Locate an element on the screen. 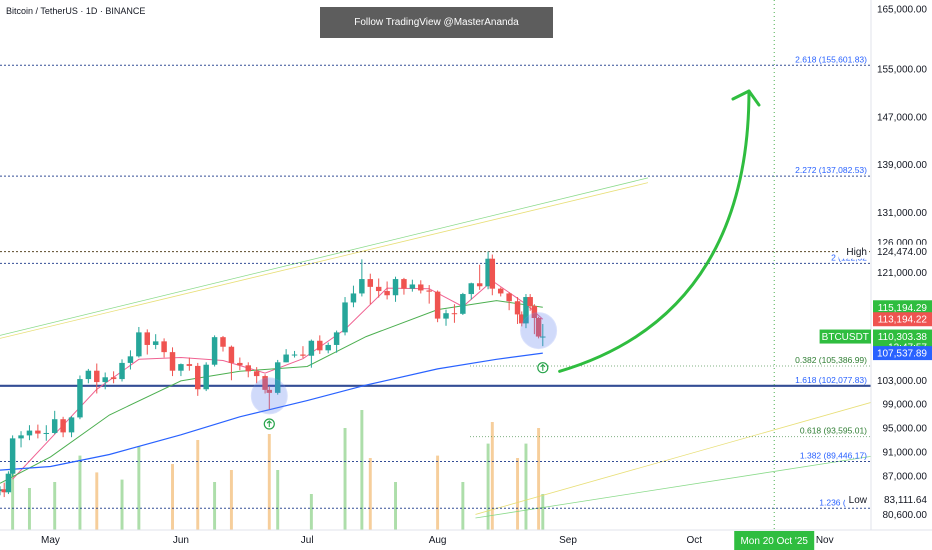  volume-layer is located at coordinates (278, 470).